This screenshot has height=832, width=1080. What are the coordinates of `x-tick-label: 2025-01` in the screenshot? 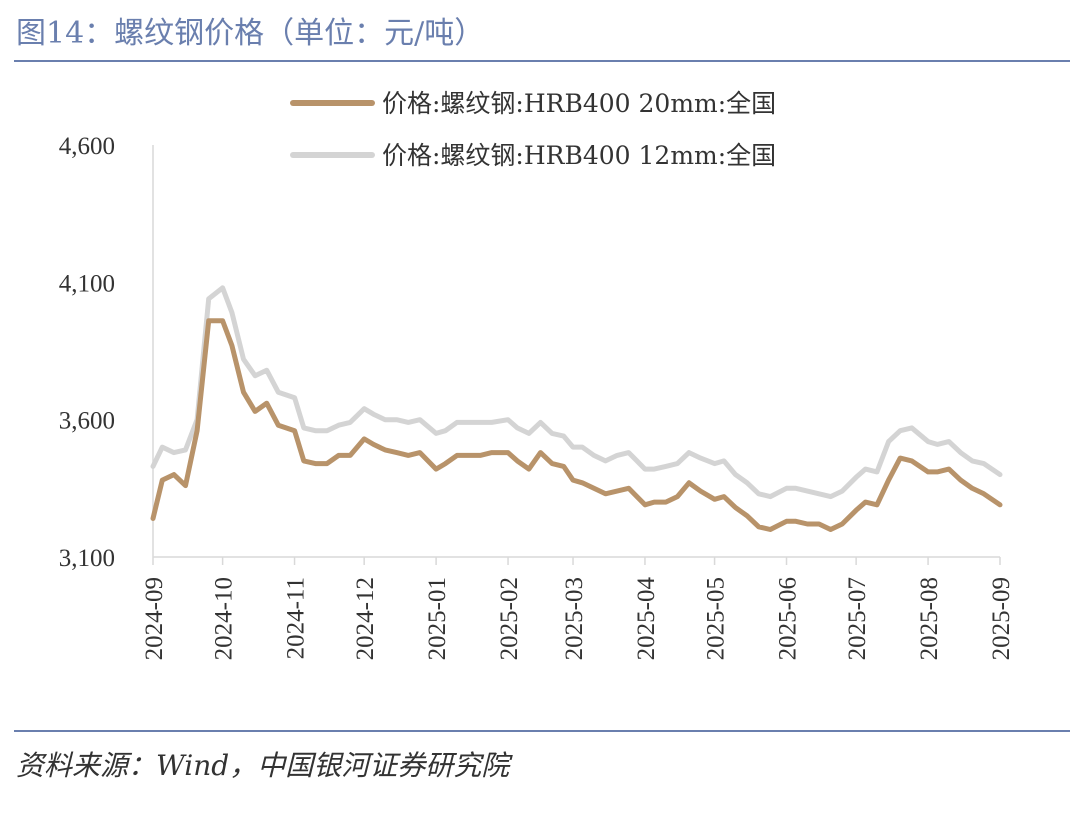 It's located at (437, 618).